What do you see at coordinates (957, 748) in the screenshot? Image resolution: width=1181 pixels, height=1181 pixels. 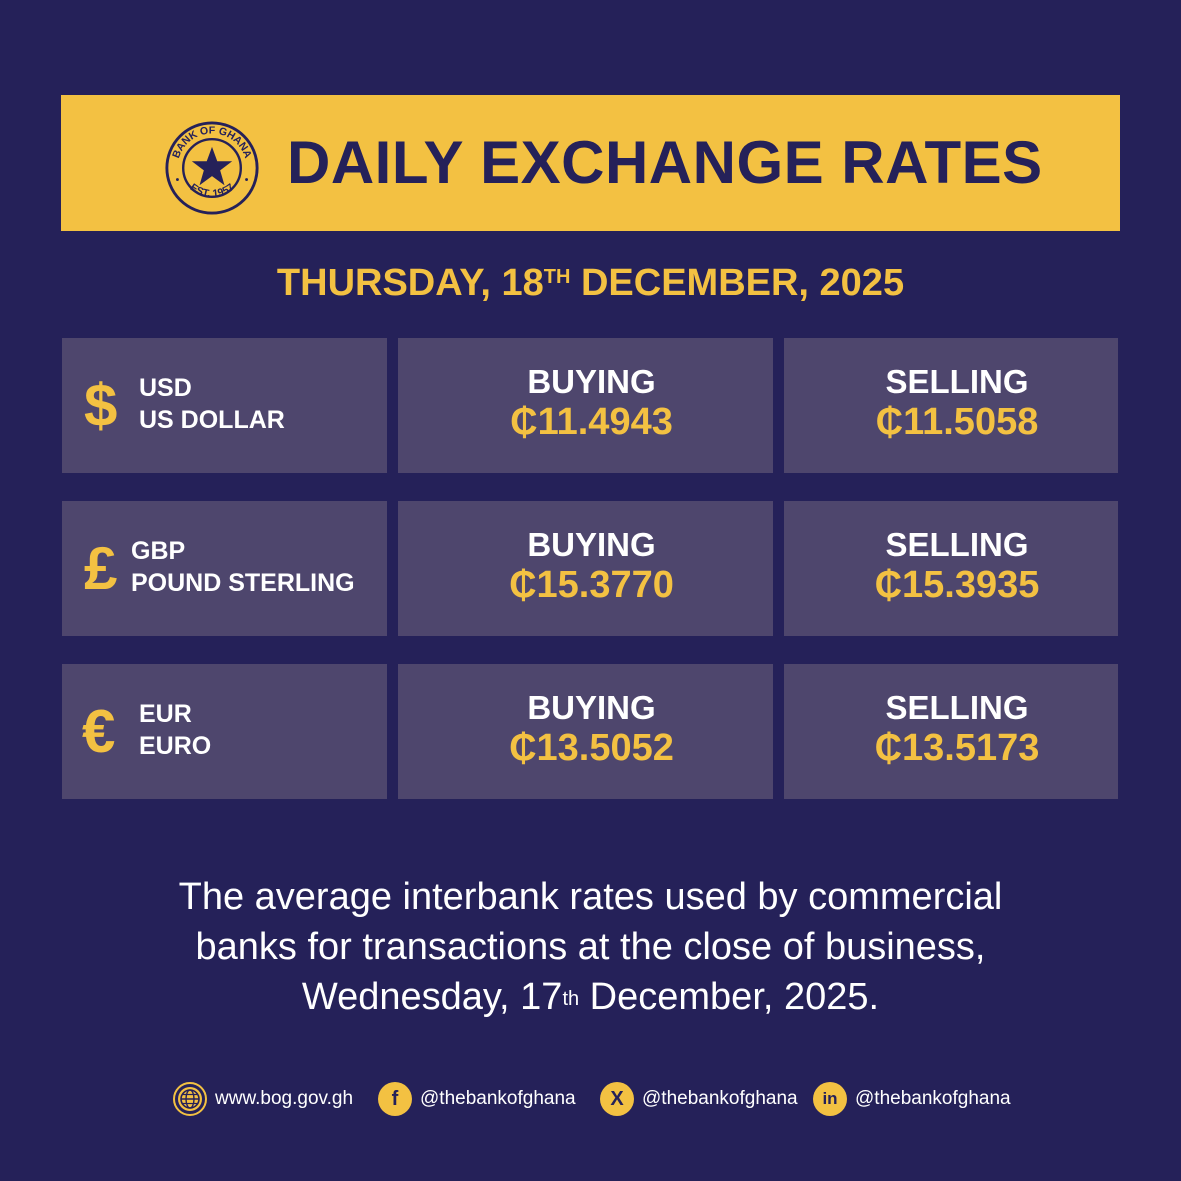 I see `selling-rate: ₵13.5173` at bounding box center [957, 748].